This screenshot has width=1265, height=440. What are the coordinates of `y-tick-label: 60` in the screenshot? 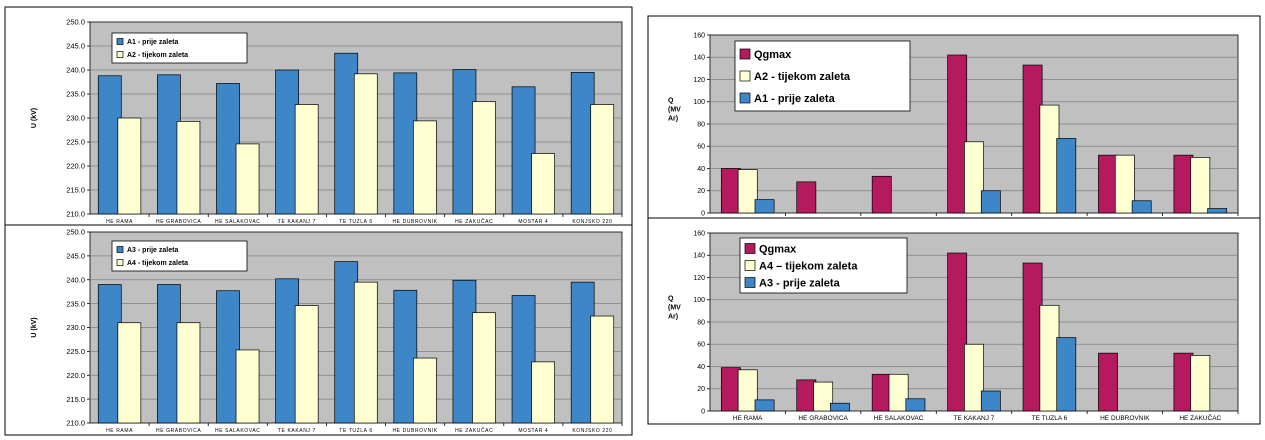 It's located at (701, 147).